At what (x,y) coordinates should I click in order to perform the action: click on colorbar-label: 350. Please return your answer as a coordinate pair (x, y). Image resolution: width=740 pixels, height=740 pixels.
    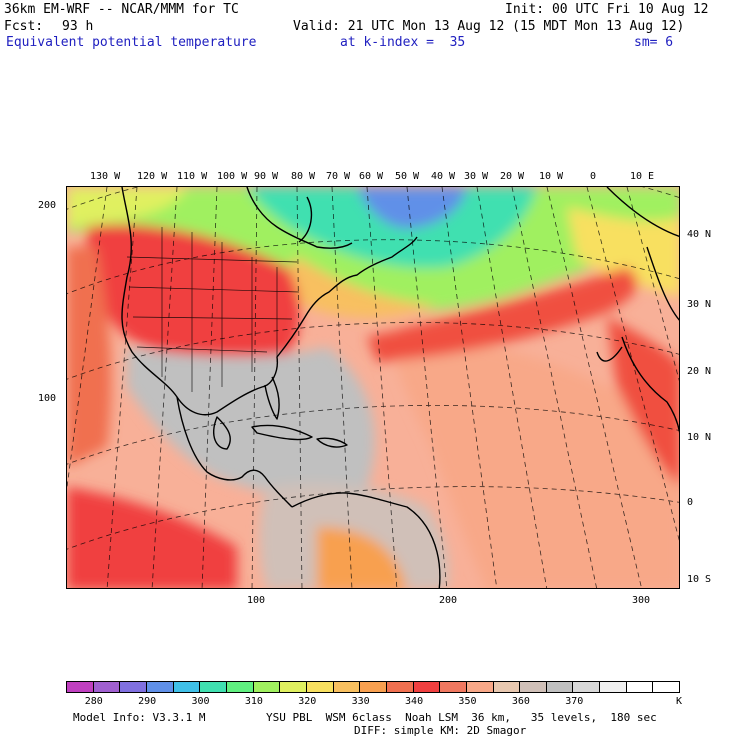
    Looking at the image, I should click on (467, 701).